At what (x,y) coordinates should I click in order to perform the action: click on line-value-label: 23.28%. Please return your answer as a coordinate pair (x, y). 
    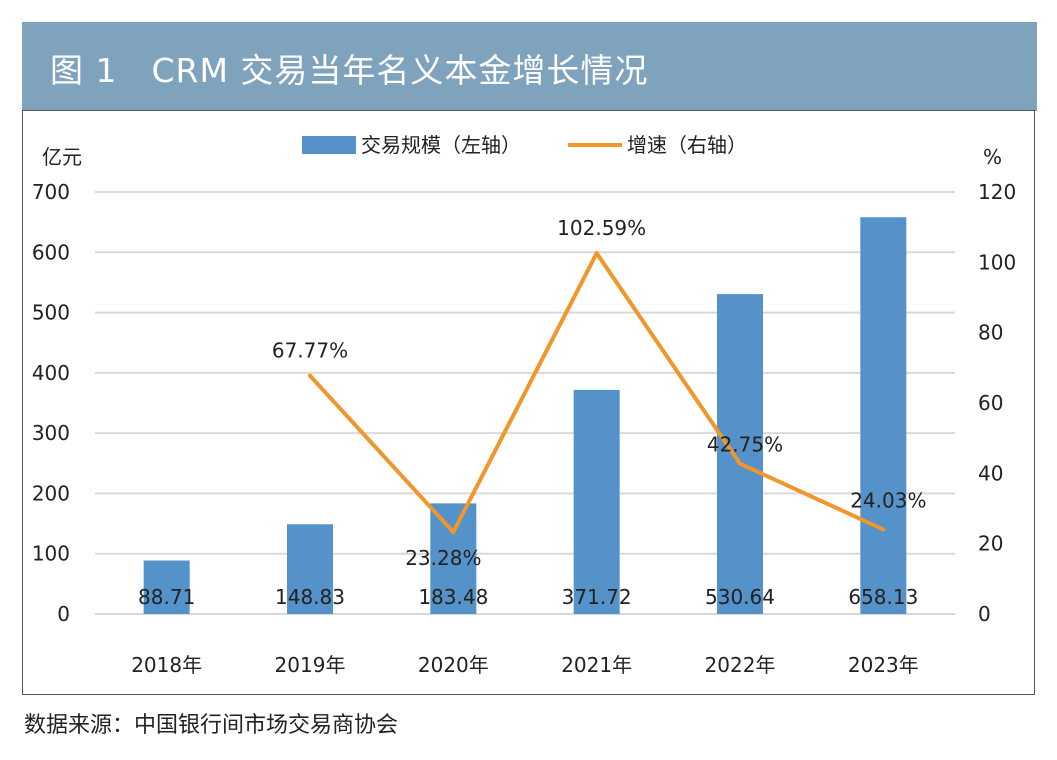
    Looking at the image, I should click on (443, 558).